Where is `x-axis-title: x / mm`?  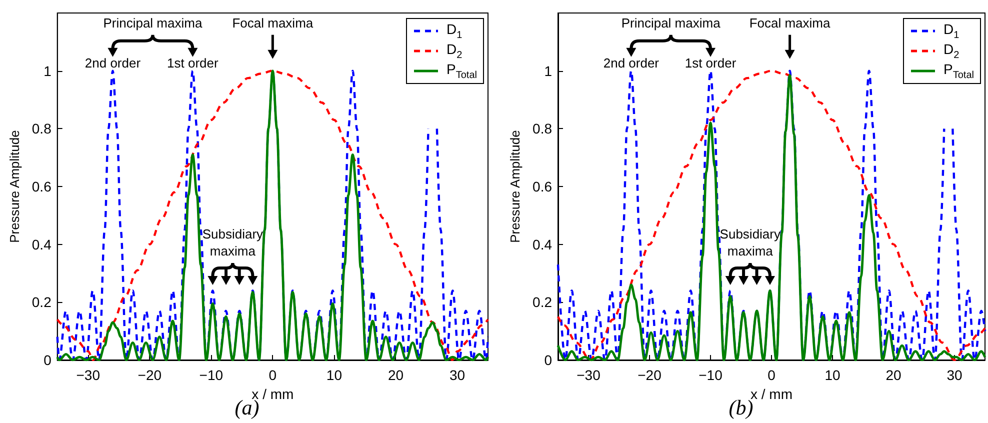 x-axis-title: x / mm is located at coordinates (771, 394).